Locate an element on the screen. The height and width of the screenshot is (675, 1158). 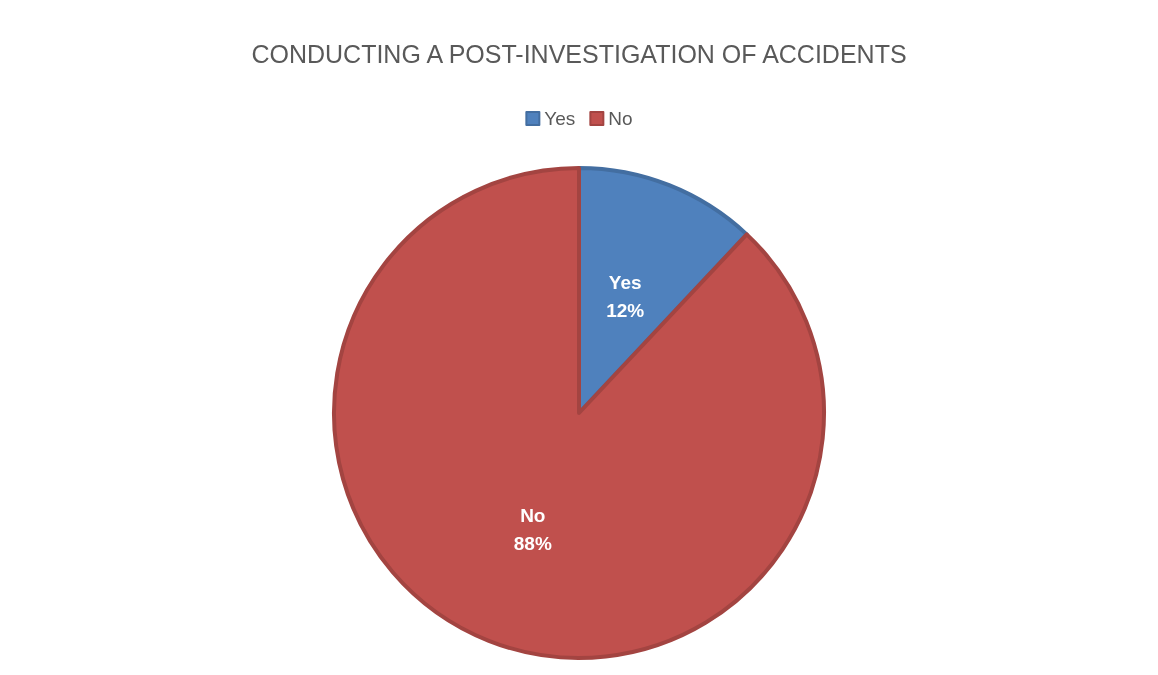
data-label: 88% is located at coordinates (532, 544).